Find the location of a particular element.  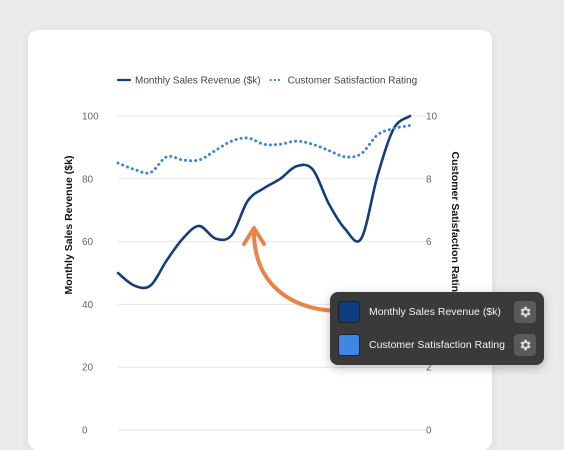

right-tick-label: 6 is located at coordinates (429, 242).